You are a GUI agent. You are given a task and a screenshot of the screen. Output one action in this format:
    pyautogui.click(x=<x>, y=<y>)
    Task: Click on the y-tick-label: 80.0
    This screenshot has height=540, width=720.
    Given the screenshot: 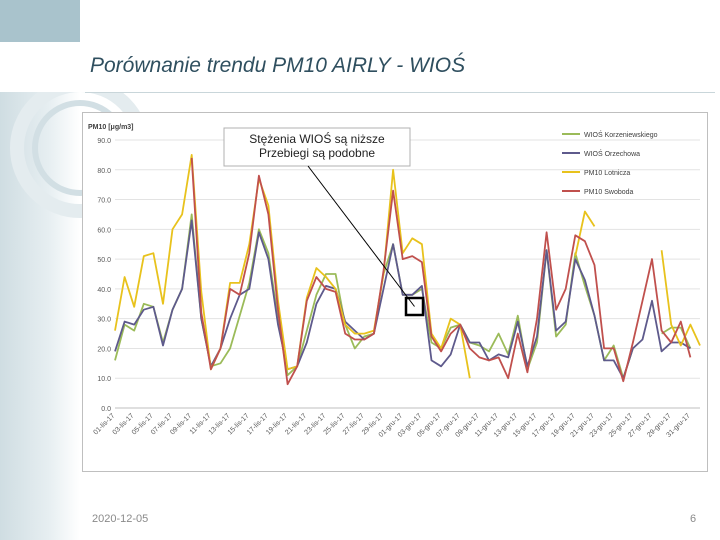 What is the action you would take?
    pyautogui.click(x=104, y=171)
    